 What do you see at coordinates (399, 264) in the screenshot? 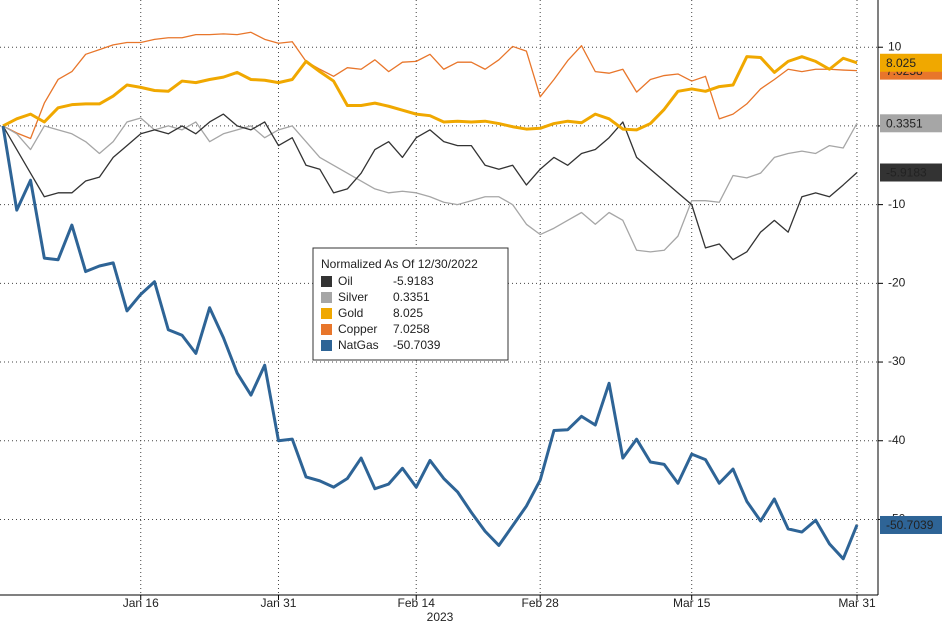
I see `legend-title: Normalized As Of 12/30/2022` at bounding box center [399, 264].